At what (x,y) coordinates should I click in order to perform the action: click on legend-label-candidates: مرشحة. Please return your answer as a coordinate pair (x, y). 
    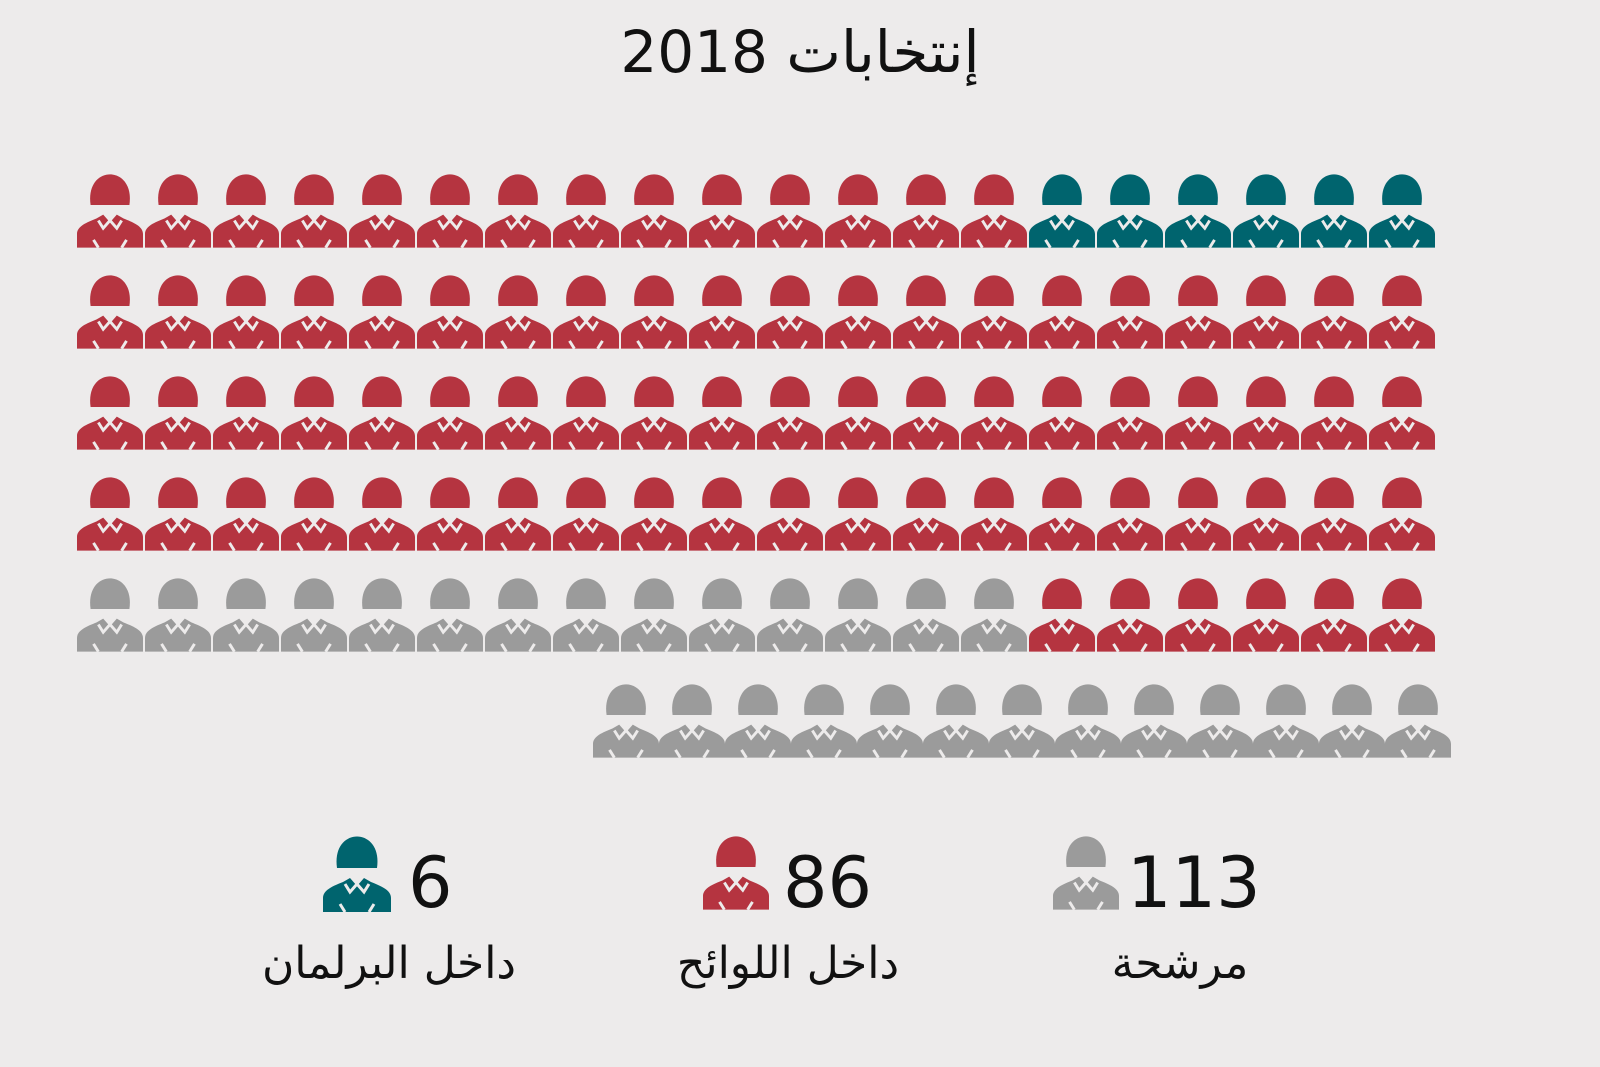
    Looking at the image, I should click on (1180, 963).